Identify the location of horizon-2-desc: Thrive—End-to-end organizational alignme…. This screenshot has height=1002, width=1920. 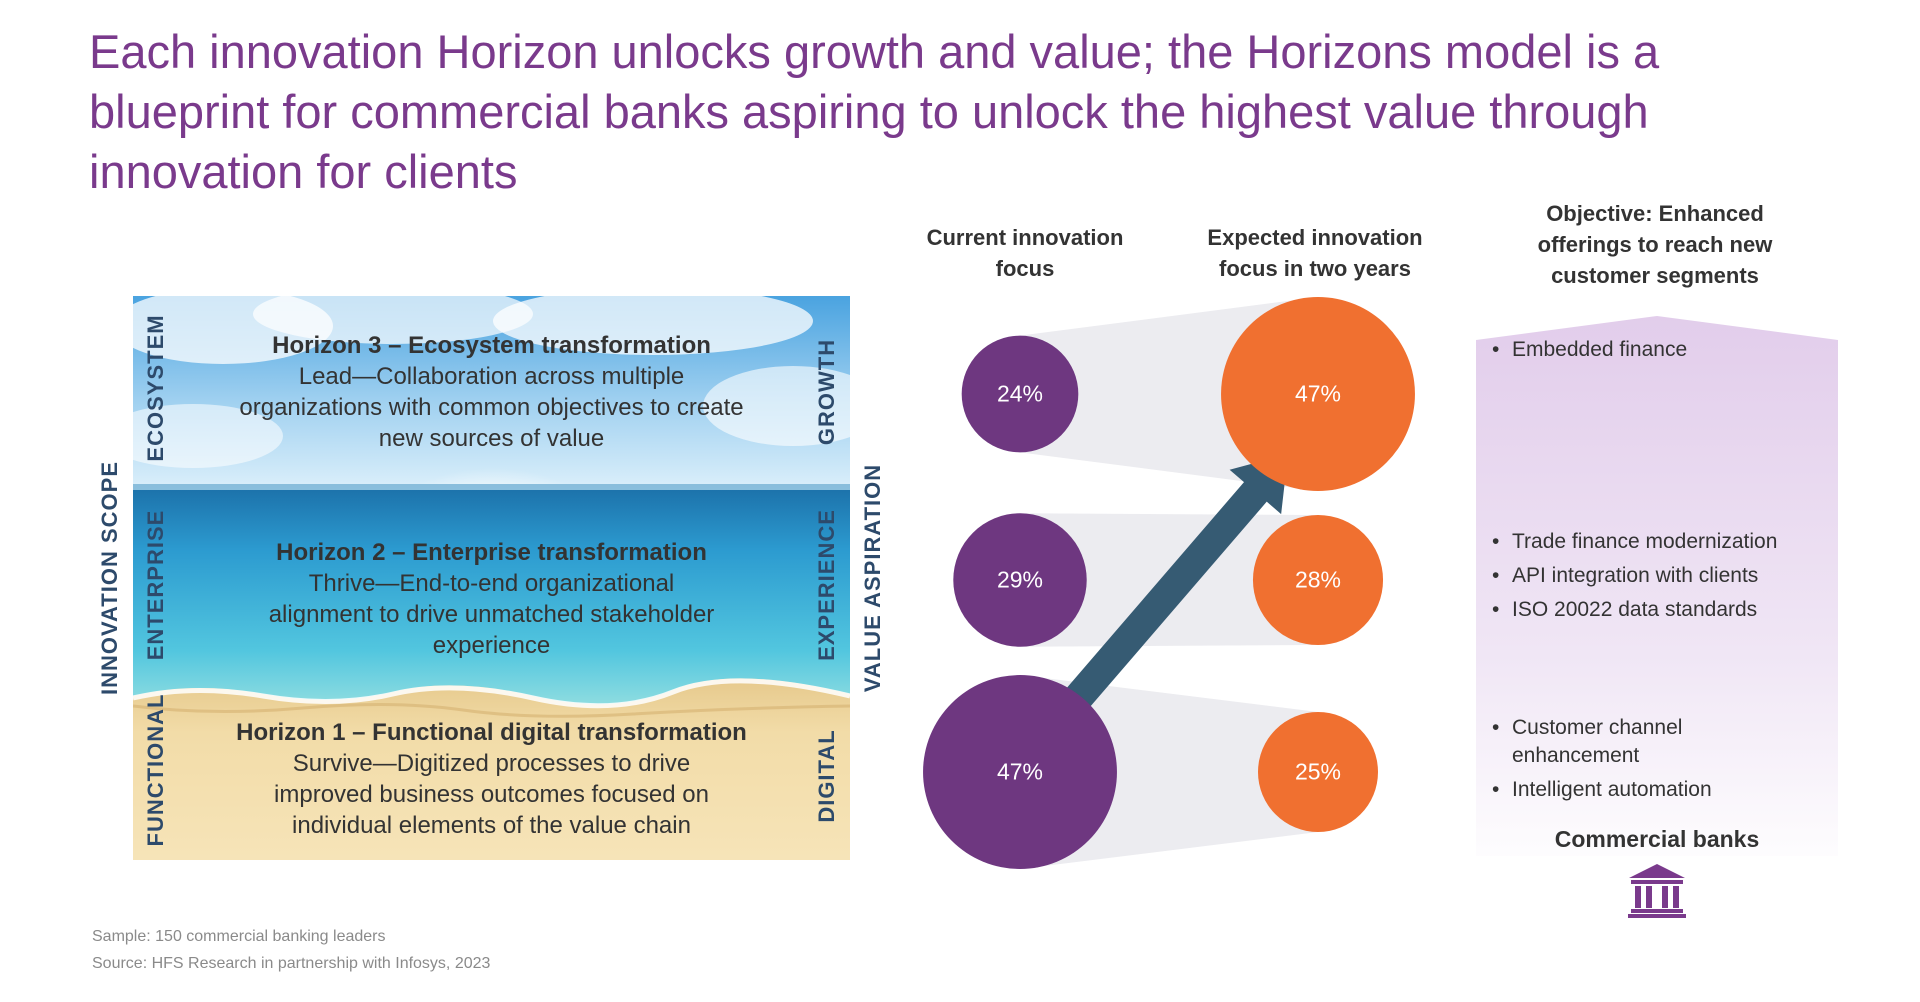
(491, 614).